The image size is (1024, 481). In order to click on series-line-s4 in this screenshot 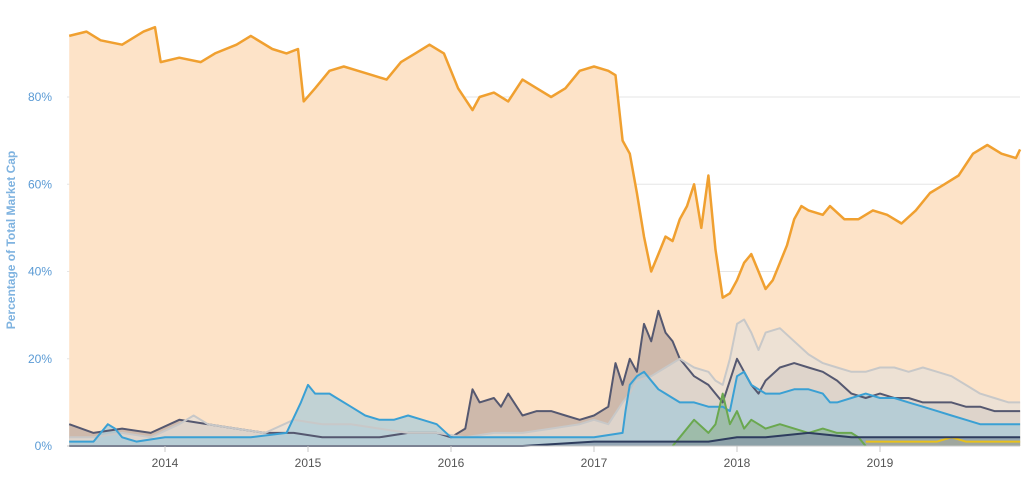, I will do `click(545, 406)`.